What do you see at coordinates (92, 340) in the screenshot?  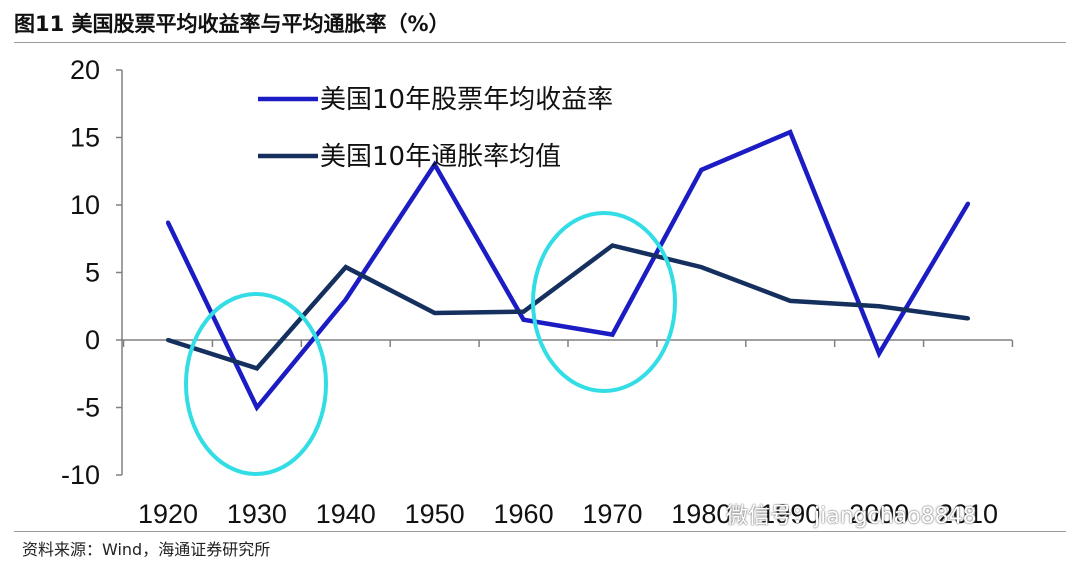 I see `y-tick-label: 0` at bounding box center [92, 340].